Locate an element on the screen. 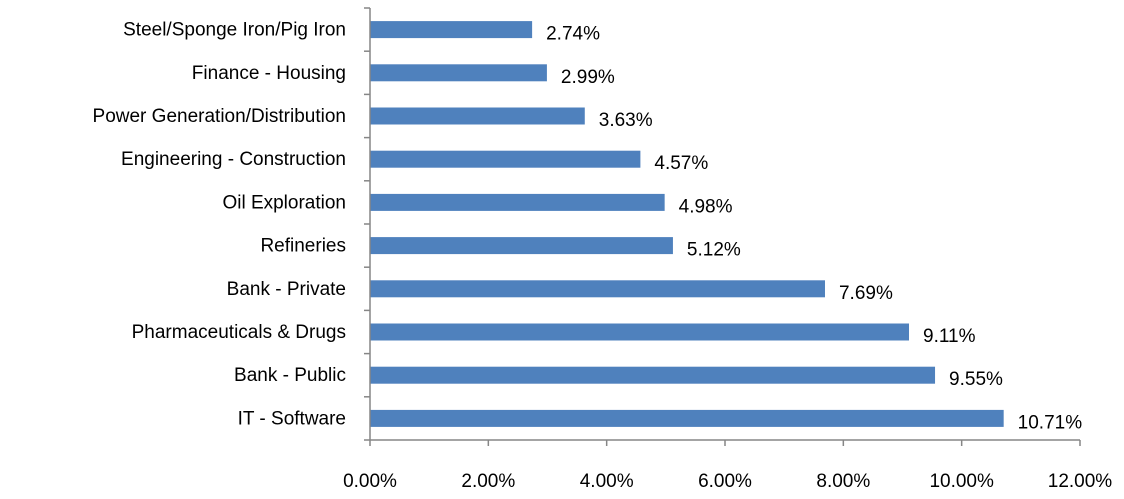 The image size is (1124, 499). data-label: 3.63% is located at coordinates (626, 120).